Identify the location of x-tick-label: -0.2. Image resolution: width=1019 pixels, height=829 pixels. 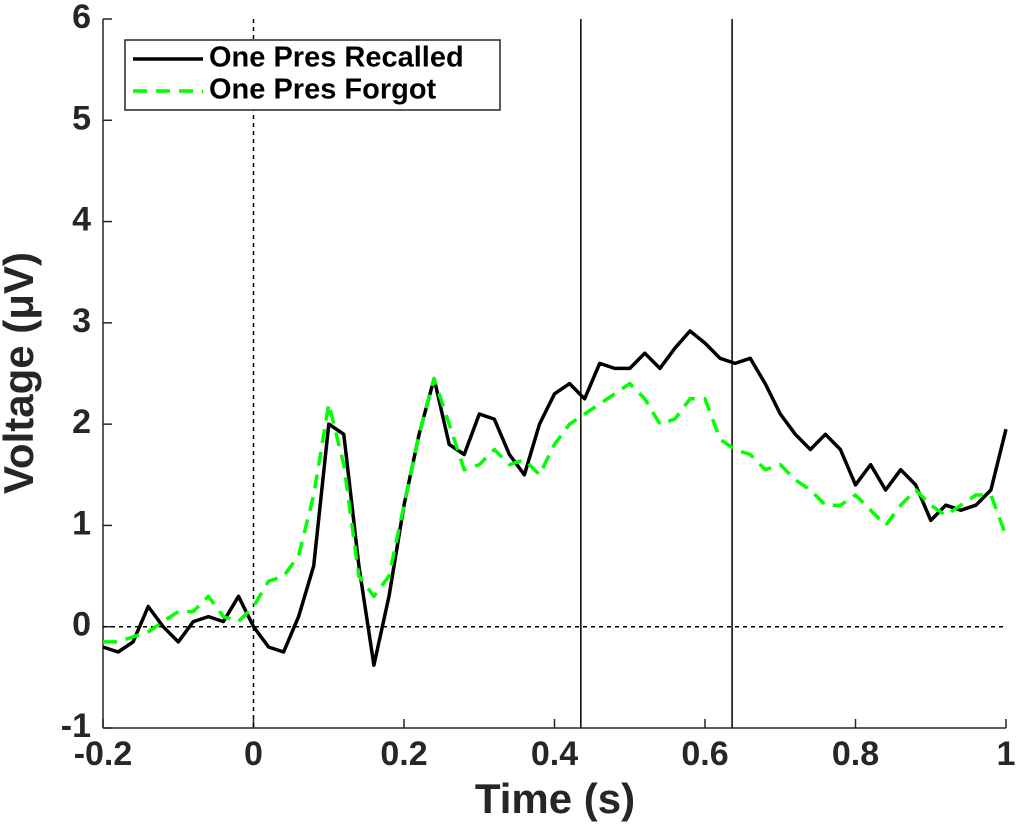
(103, 754).